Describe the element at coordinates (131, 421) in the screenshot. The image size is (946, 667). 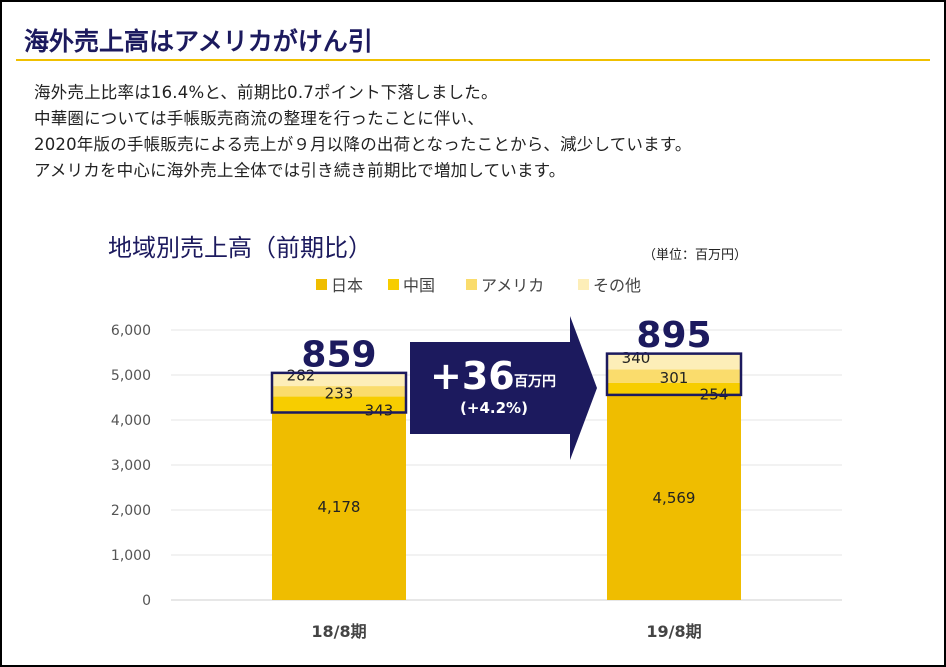
I see `y-tick-label-4: 4,000` at that location.